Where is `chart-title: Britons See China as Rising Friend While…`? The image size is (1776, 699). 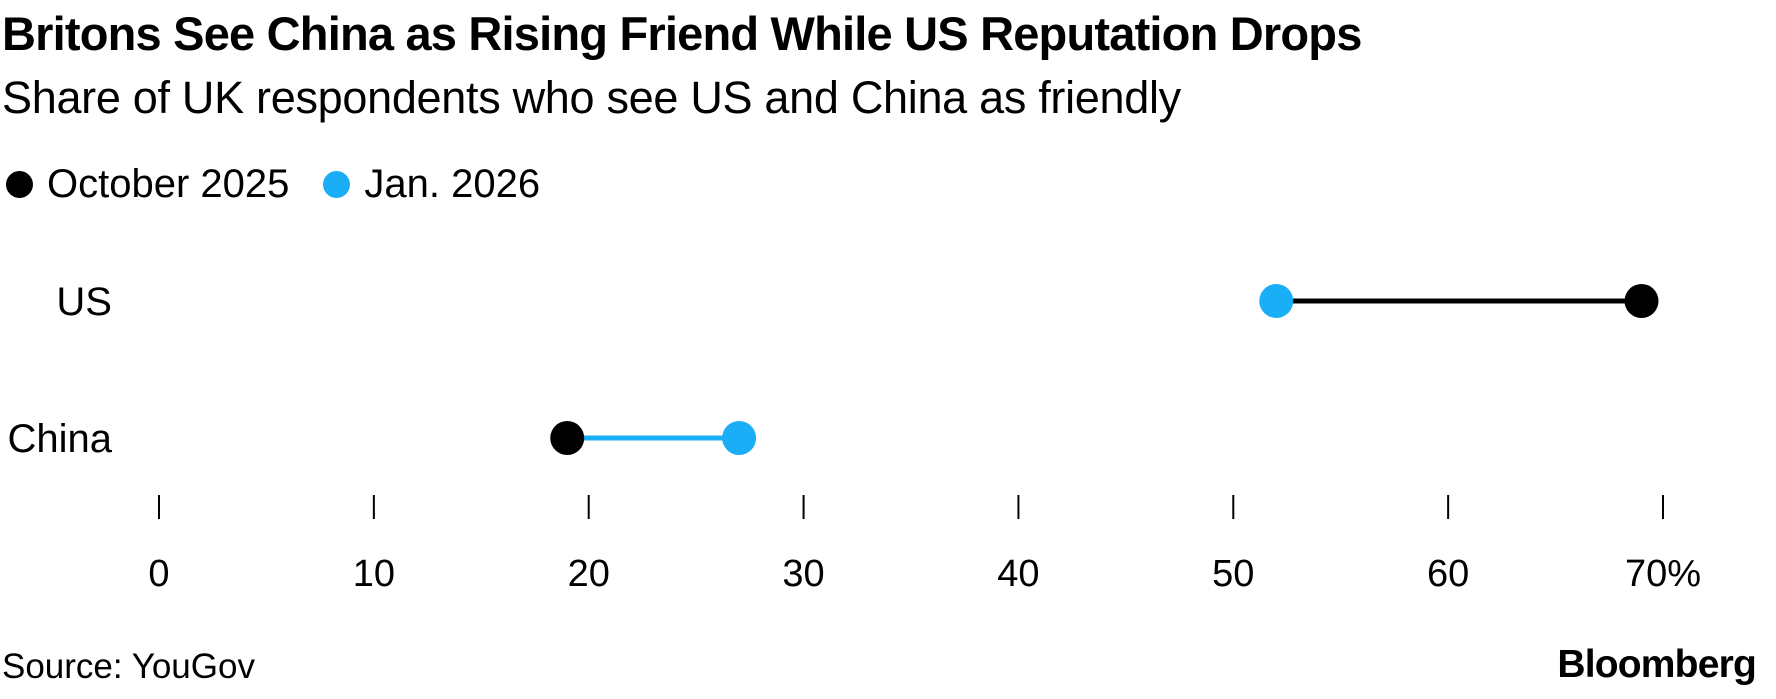 chart-title: Britons See China as Rising Friend While… is located at coordinates (682, 33).